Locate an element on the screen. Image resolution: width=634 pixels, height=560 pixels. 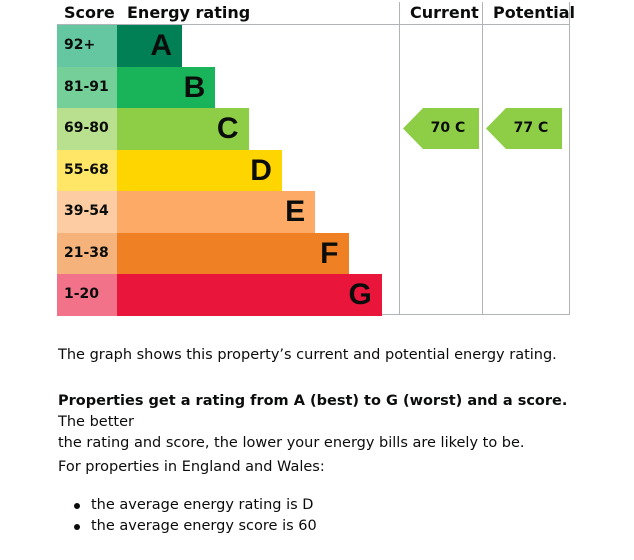
band-letter: C is located at coordinates (227, 128).